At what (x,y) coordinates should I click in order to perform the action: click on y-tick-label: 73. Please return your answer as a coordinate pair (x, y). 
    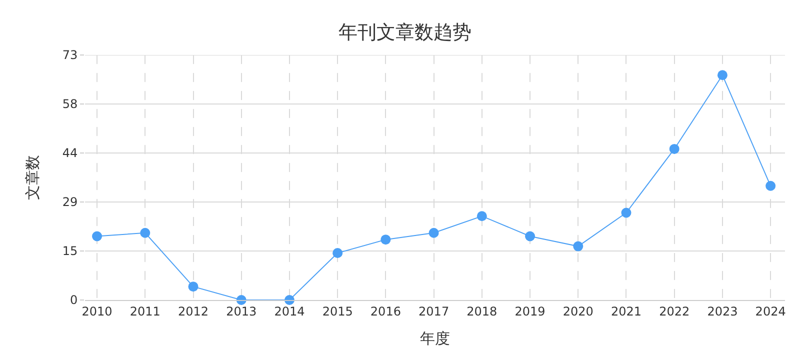
    Looking at the image, I should click on (70, 55).